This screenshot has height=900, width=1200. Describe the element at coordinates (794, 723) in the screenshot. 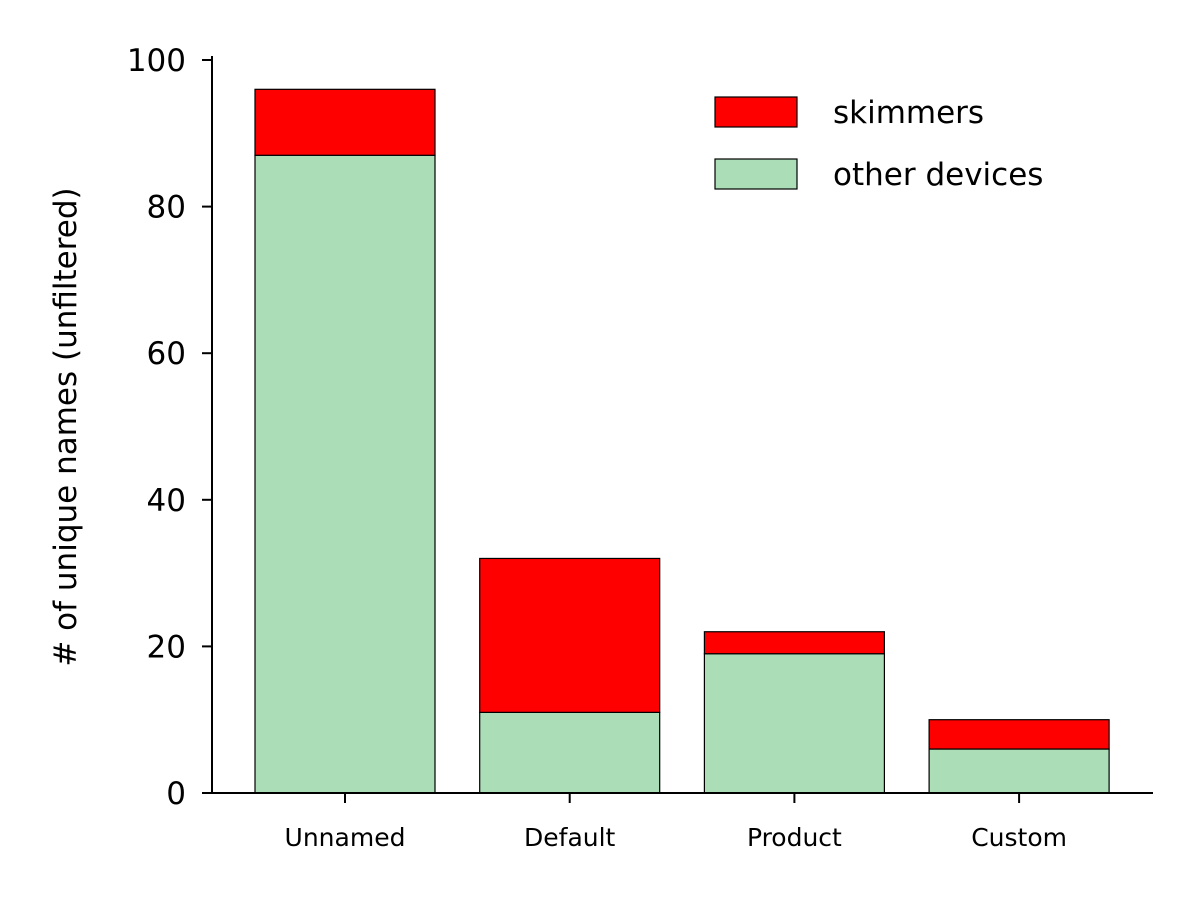

I see `bar-other-devices-product` at that location.